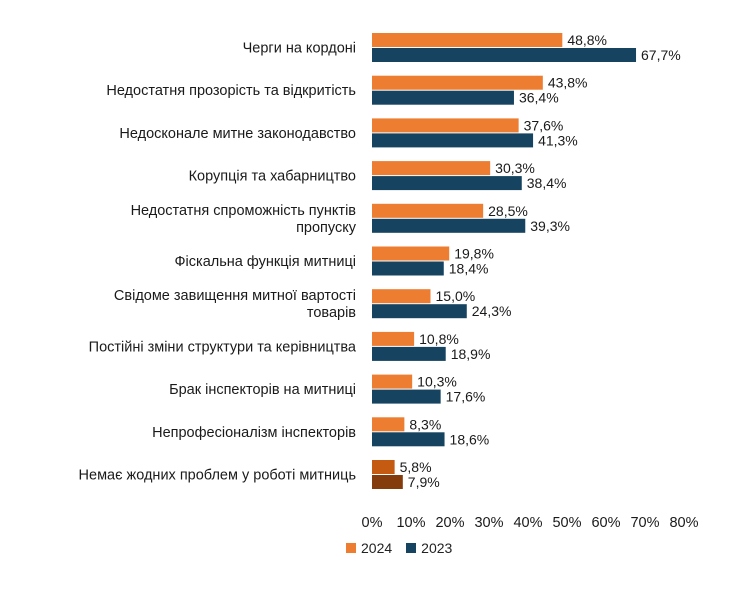 The width and height of the screenshot is (748, 590). What do you see at coordinates (469, 269) in the screenshot?
I see `data-label: 18,4%` at bounding box center [469, 269].